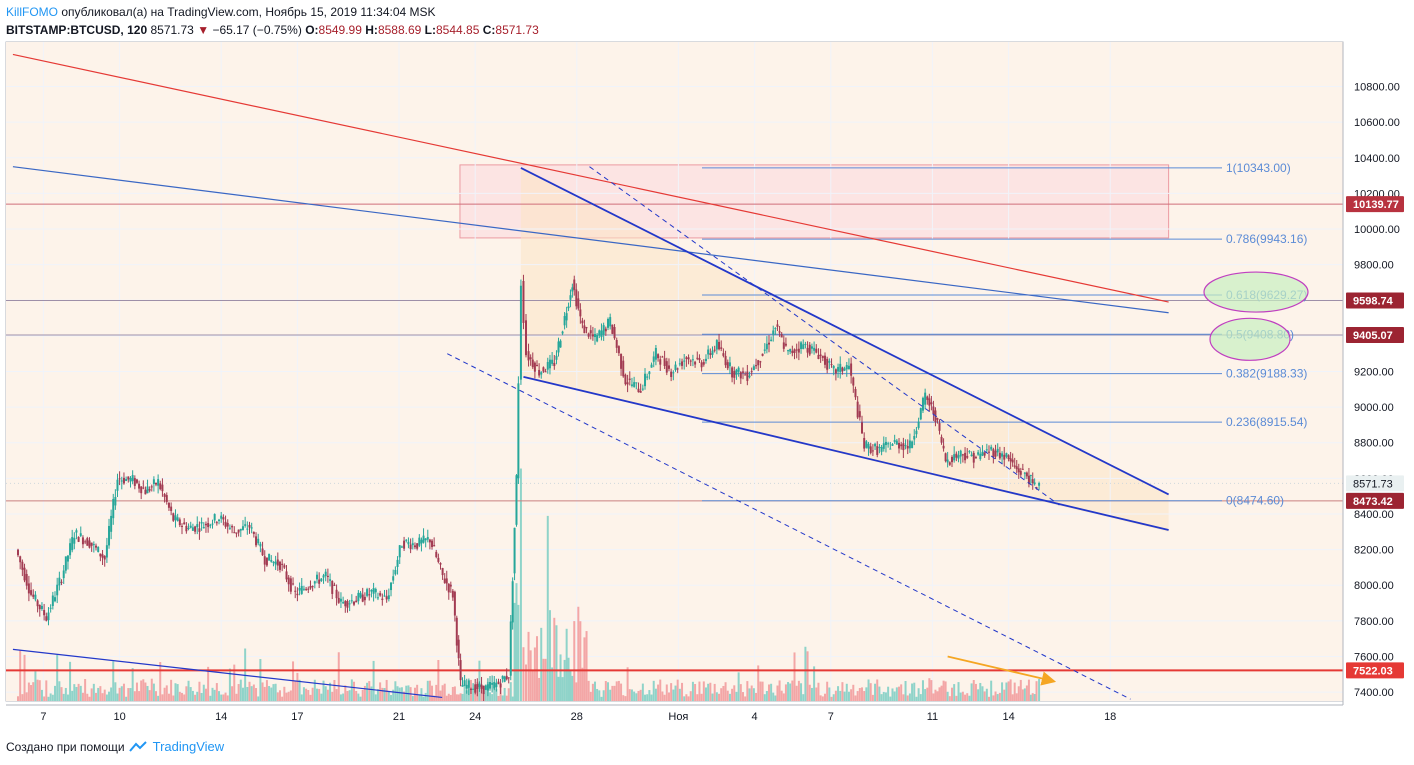  Describe the element at coordinates (1128, 478) in the screenshot. I see `annotations-layer` at that location.